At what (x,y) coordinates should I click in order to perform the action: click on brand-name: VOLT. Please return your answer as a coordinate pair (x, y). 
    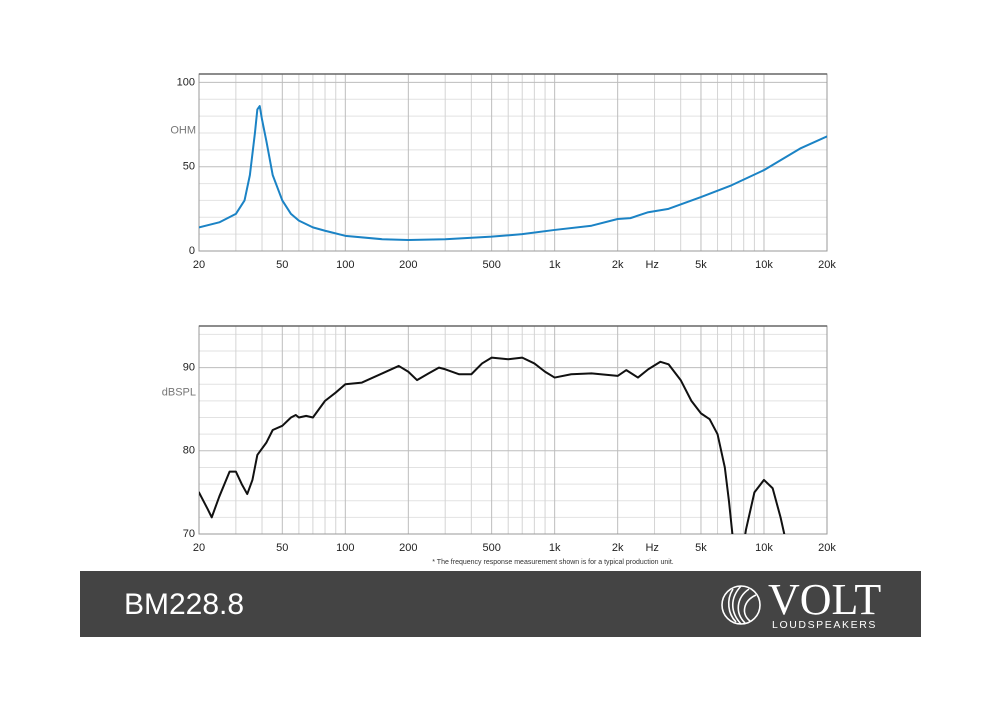
    Looking at the image, I should click on (824, 599).